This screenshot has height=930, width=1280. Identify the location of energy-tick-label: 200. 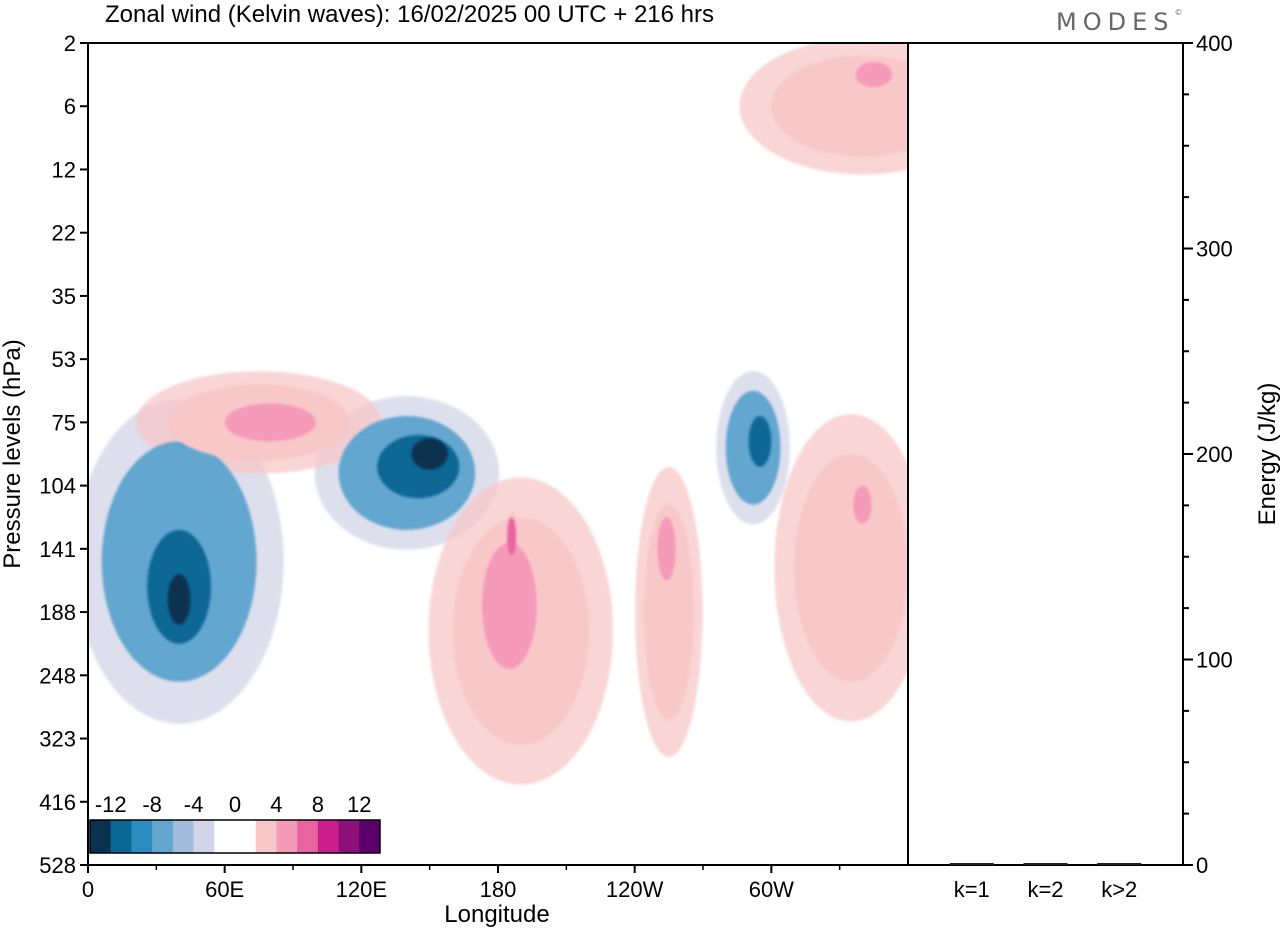
(1214, 454).